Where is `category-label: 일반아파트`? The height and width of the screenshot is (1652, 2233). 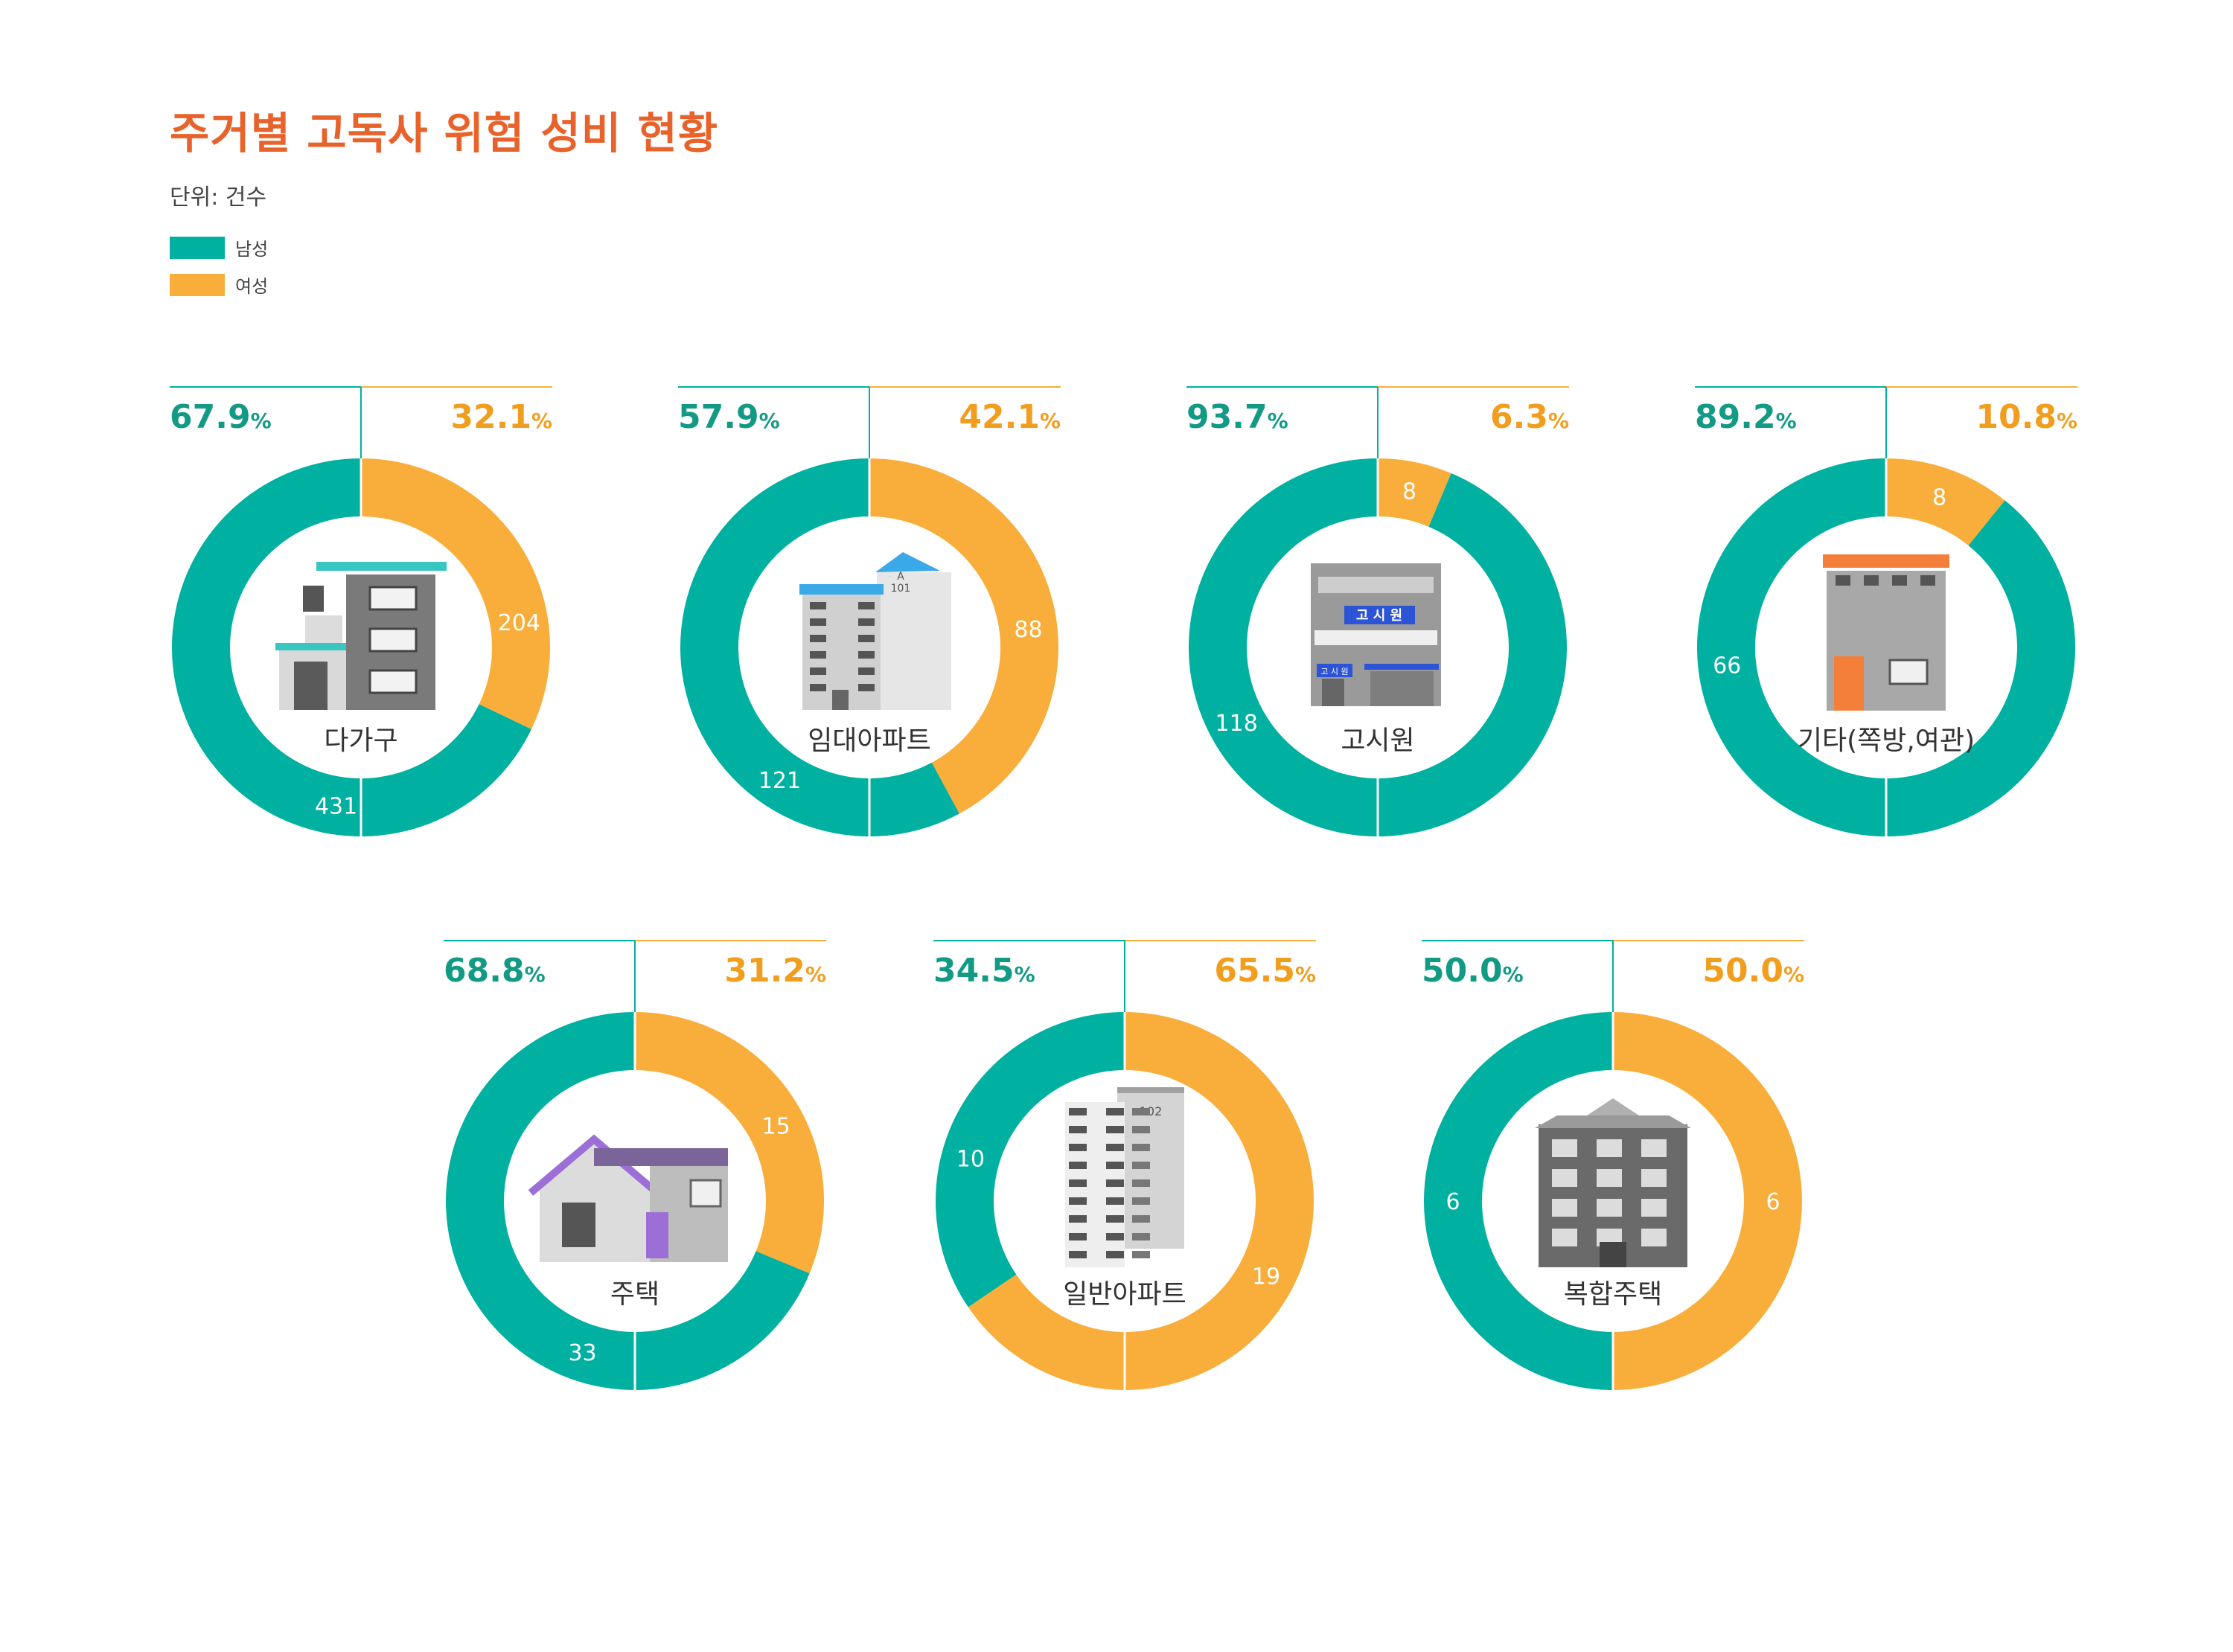 category-label: 일반아파트 is located at coordinates (1124, 1294).